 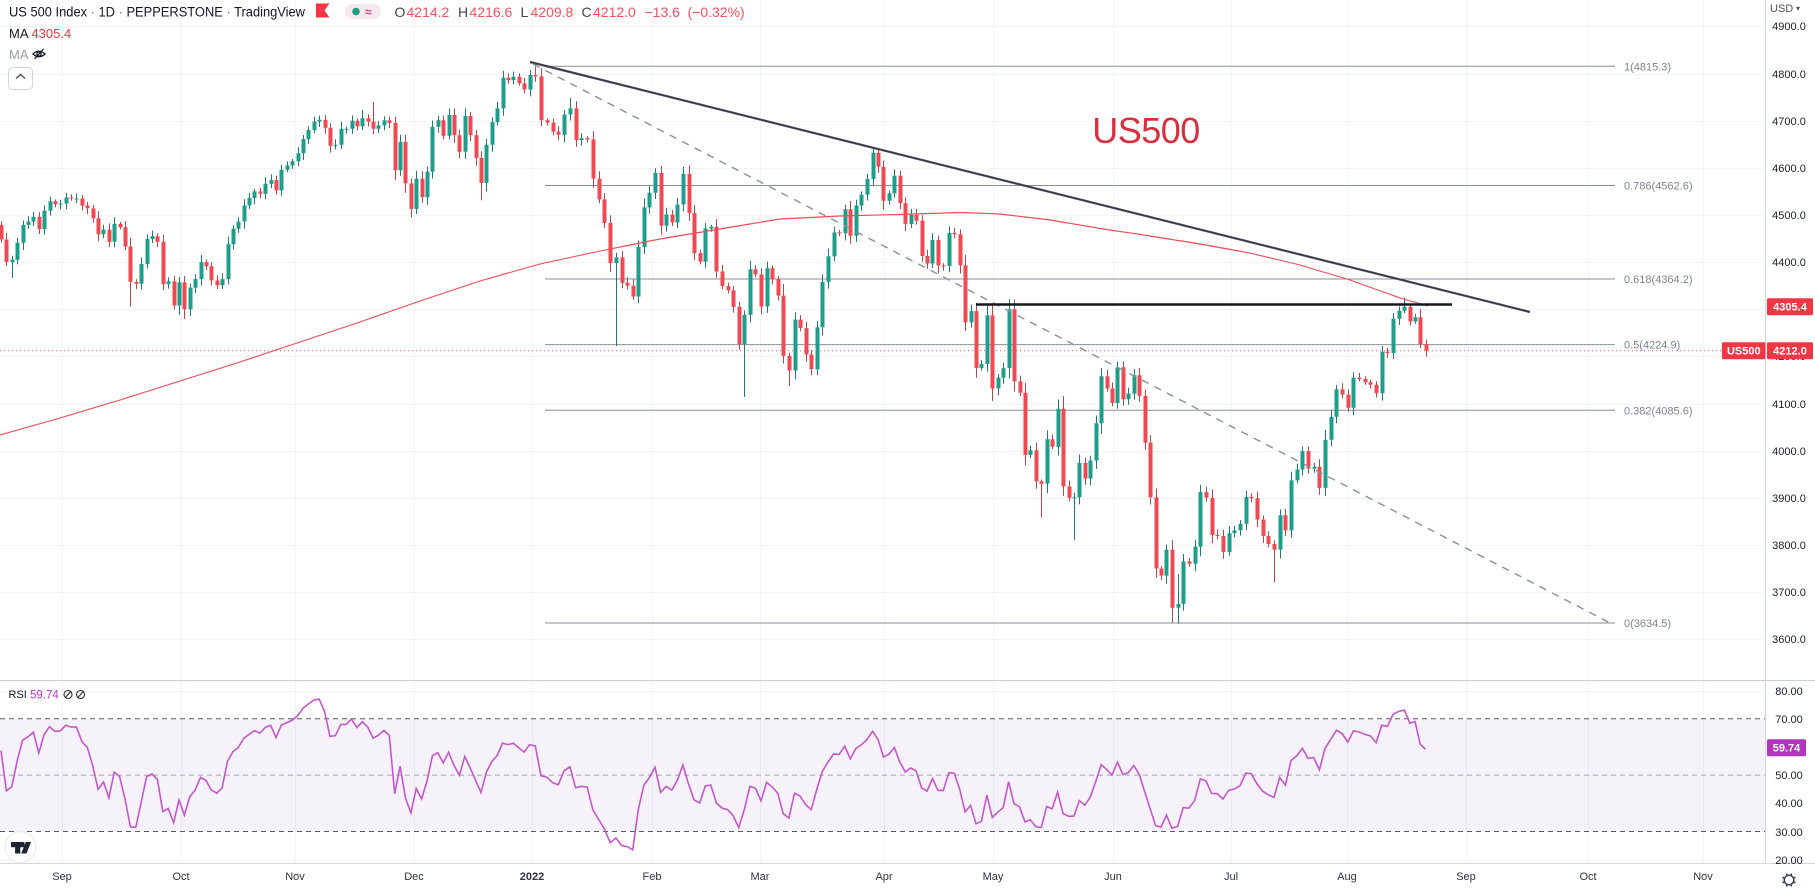 What do you see at coordinates (525, 12) in the screenshot?
I see `svg-text: L` at bounding box center [525, 12].